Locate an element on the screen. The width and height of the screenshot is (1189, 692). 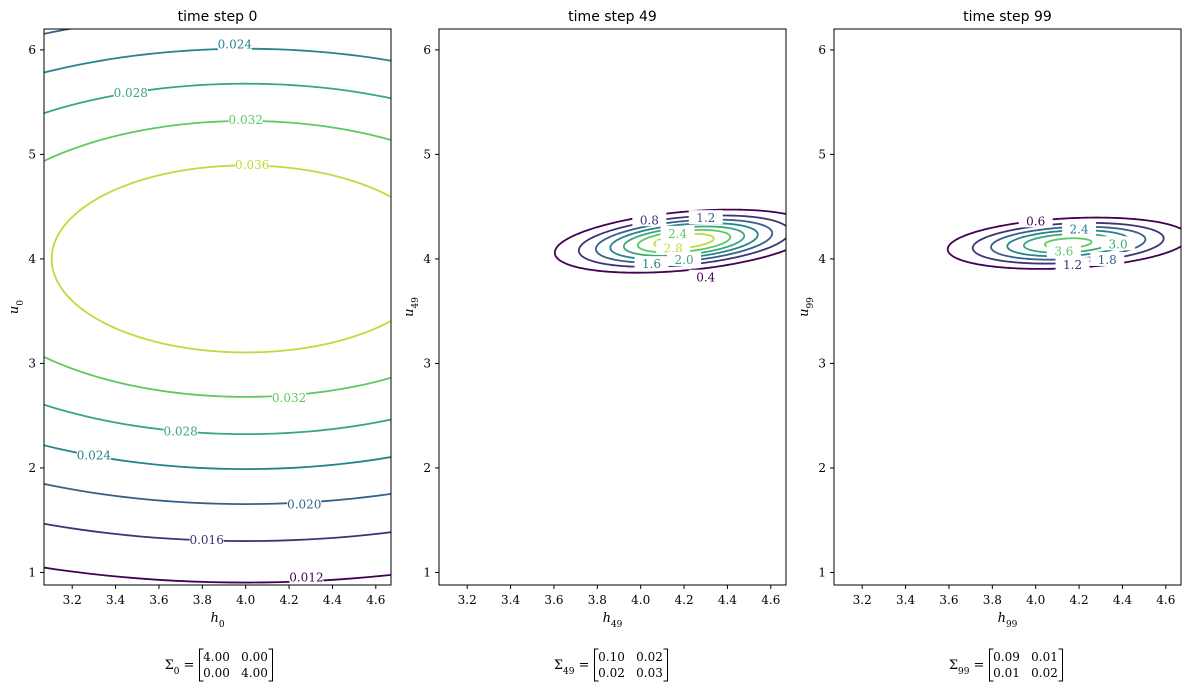
panel-title: time step 49 is located at coordinates (612, 17).